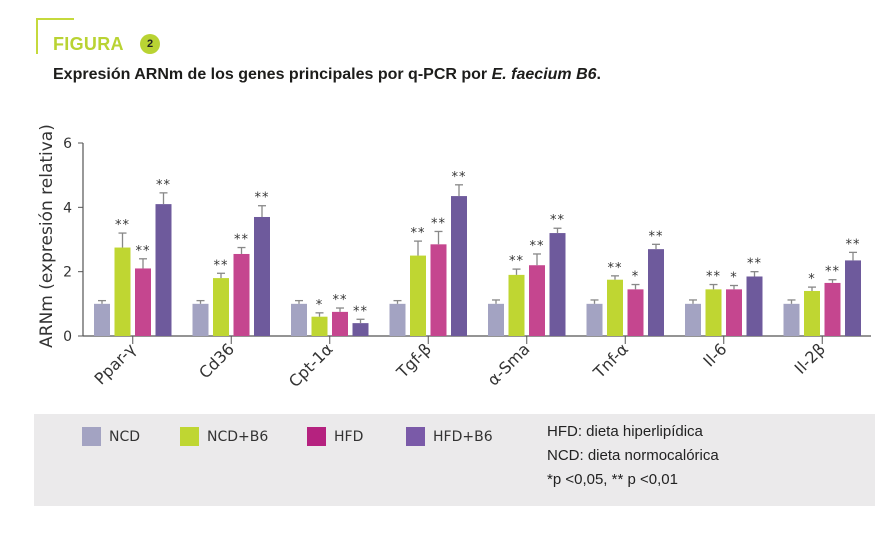  What do you see at coordinates (73, 240) in the screenshot?
I see `y-axis: 0 2 4 6` at bounding box center [73, 240].